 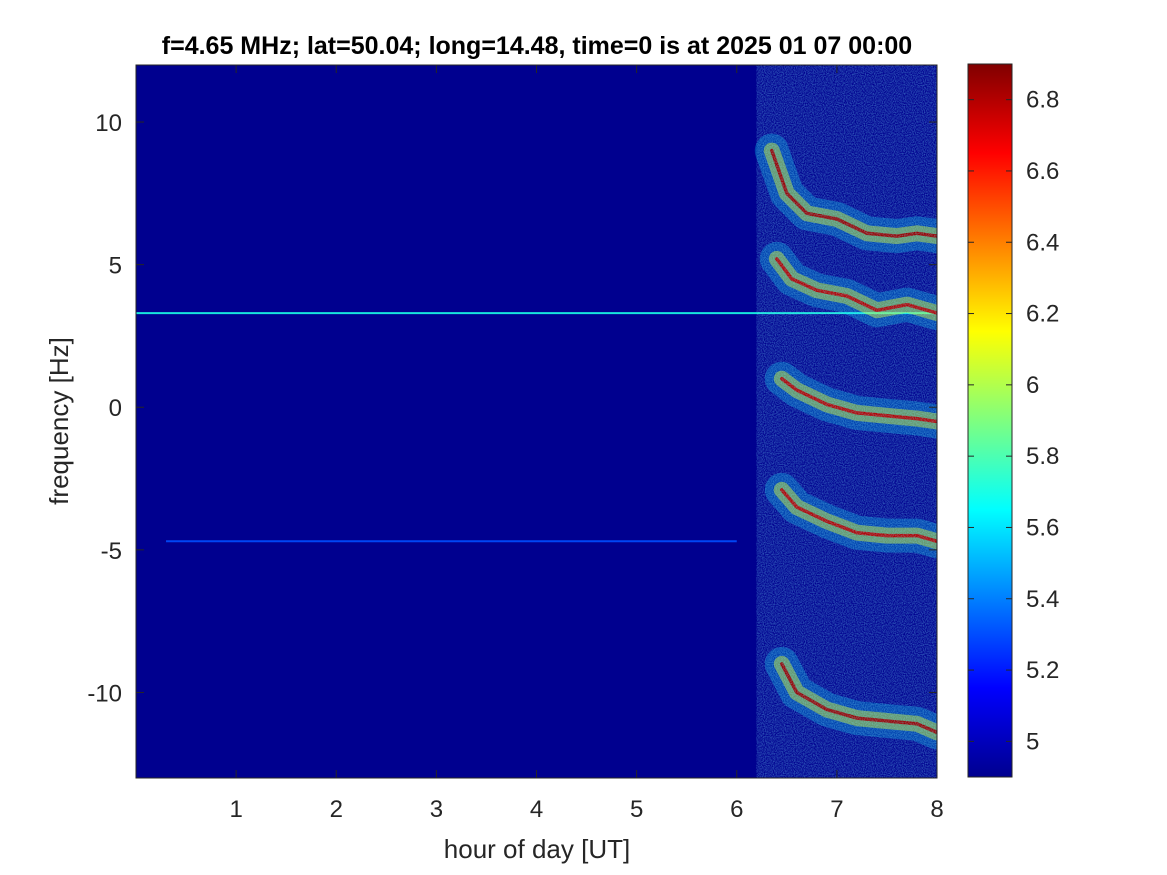 I want to click on colorbar-tick-label: 5.6, so click(x=1042, y=527).